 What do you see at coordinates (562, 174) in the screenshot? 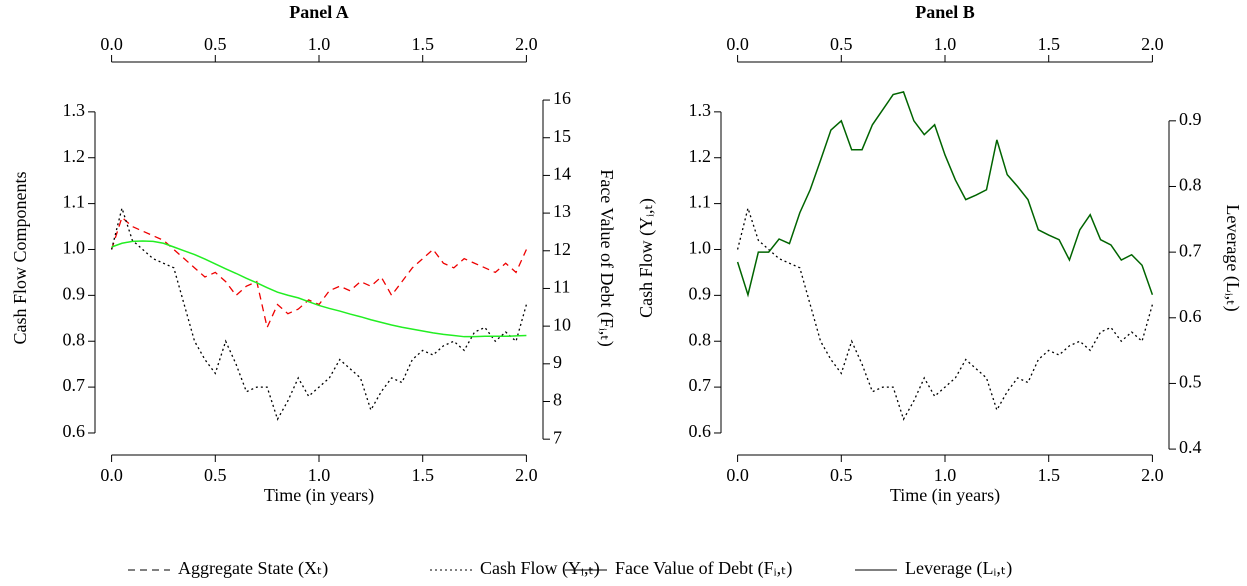
I see `y2-tick-label: 14` at bounding box center [562, 174].